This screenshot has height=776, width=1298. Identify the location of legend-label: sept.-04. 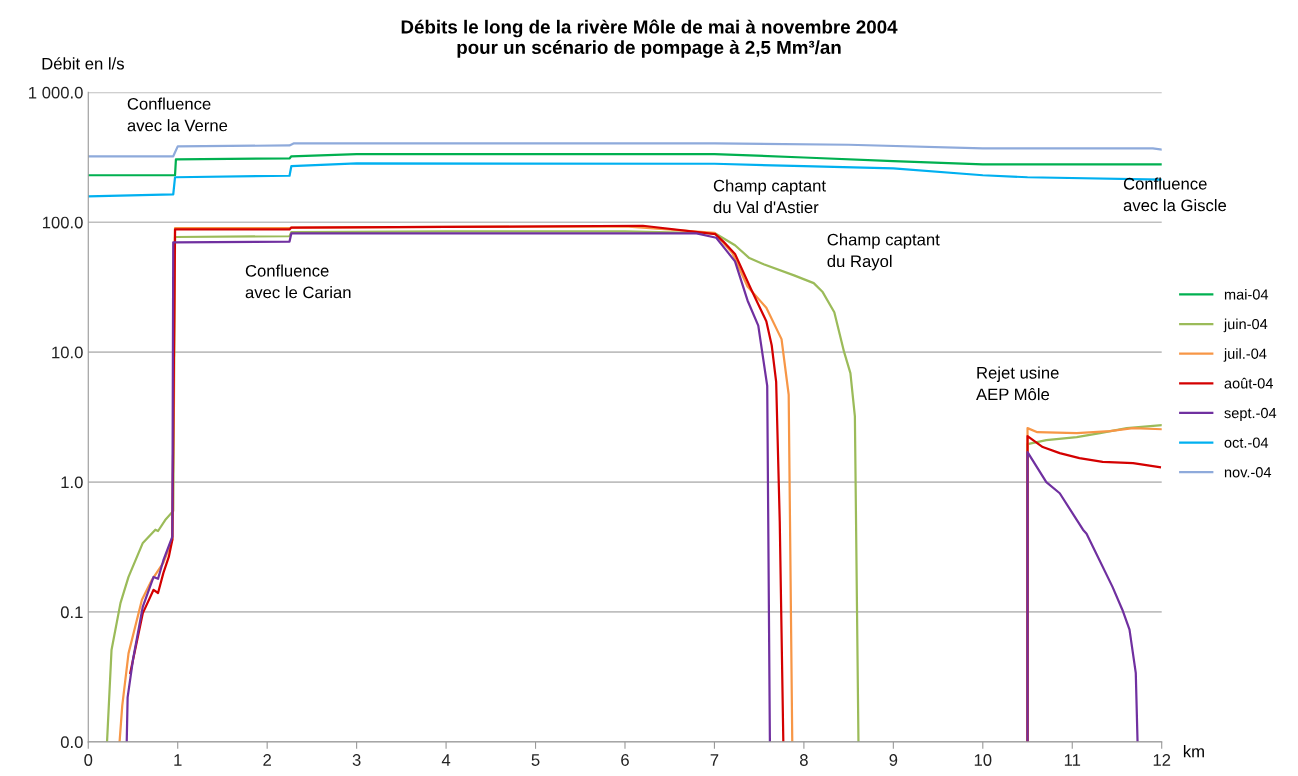
(1250, 414).